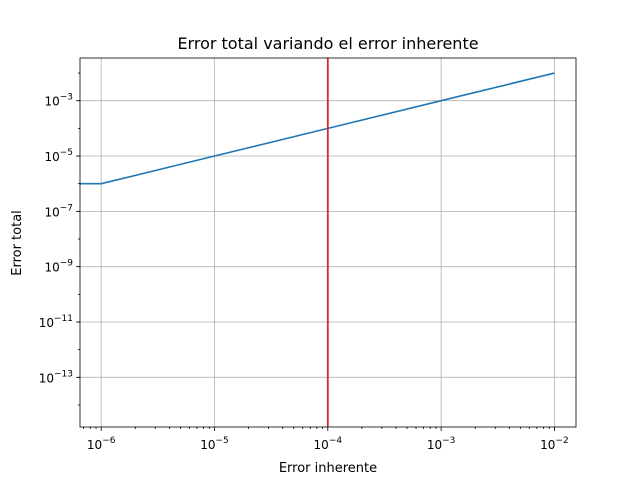 The width and height of the screenshot is (640, 480). What do you see at coordinates (328, 468) in the screenshot?
I see `x-axis-label: Error inherente` at bounding box center [328, 468].